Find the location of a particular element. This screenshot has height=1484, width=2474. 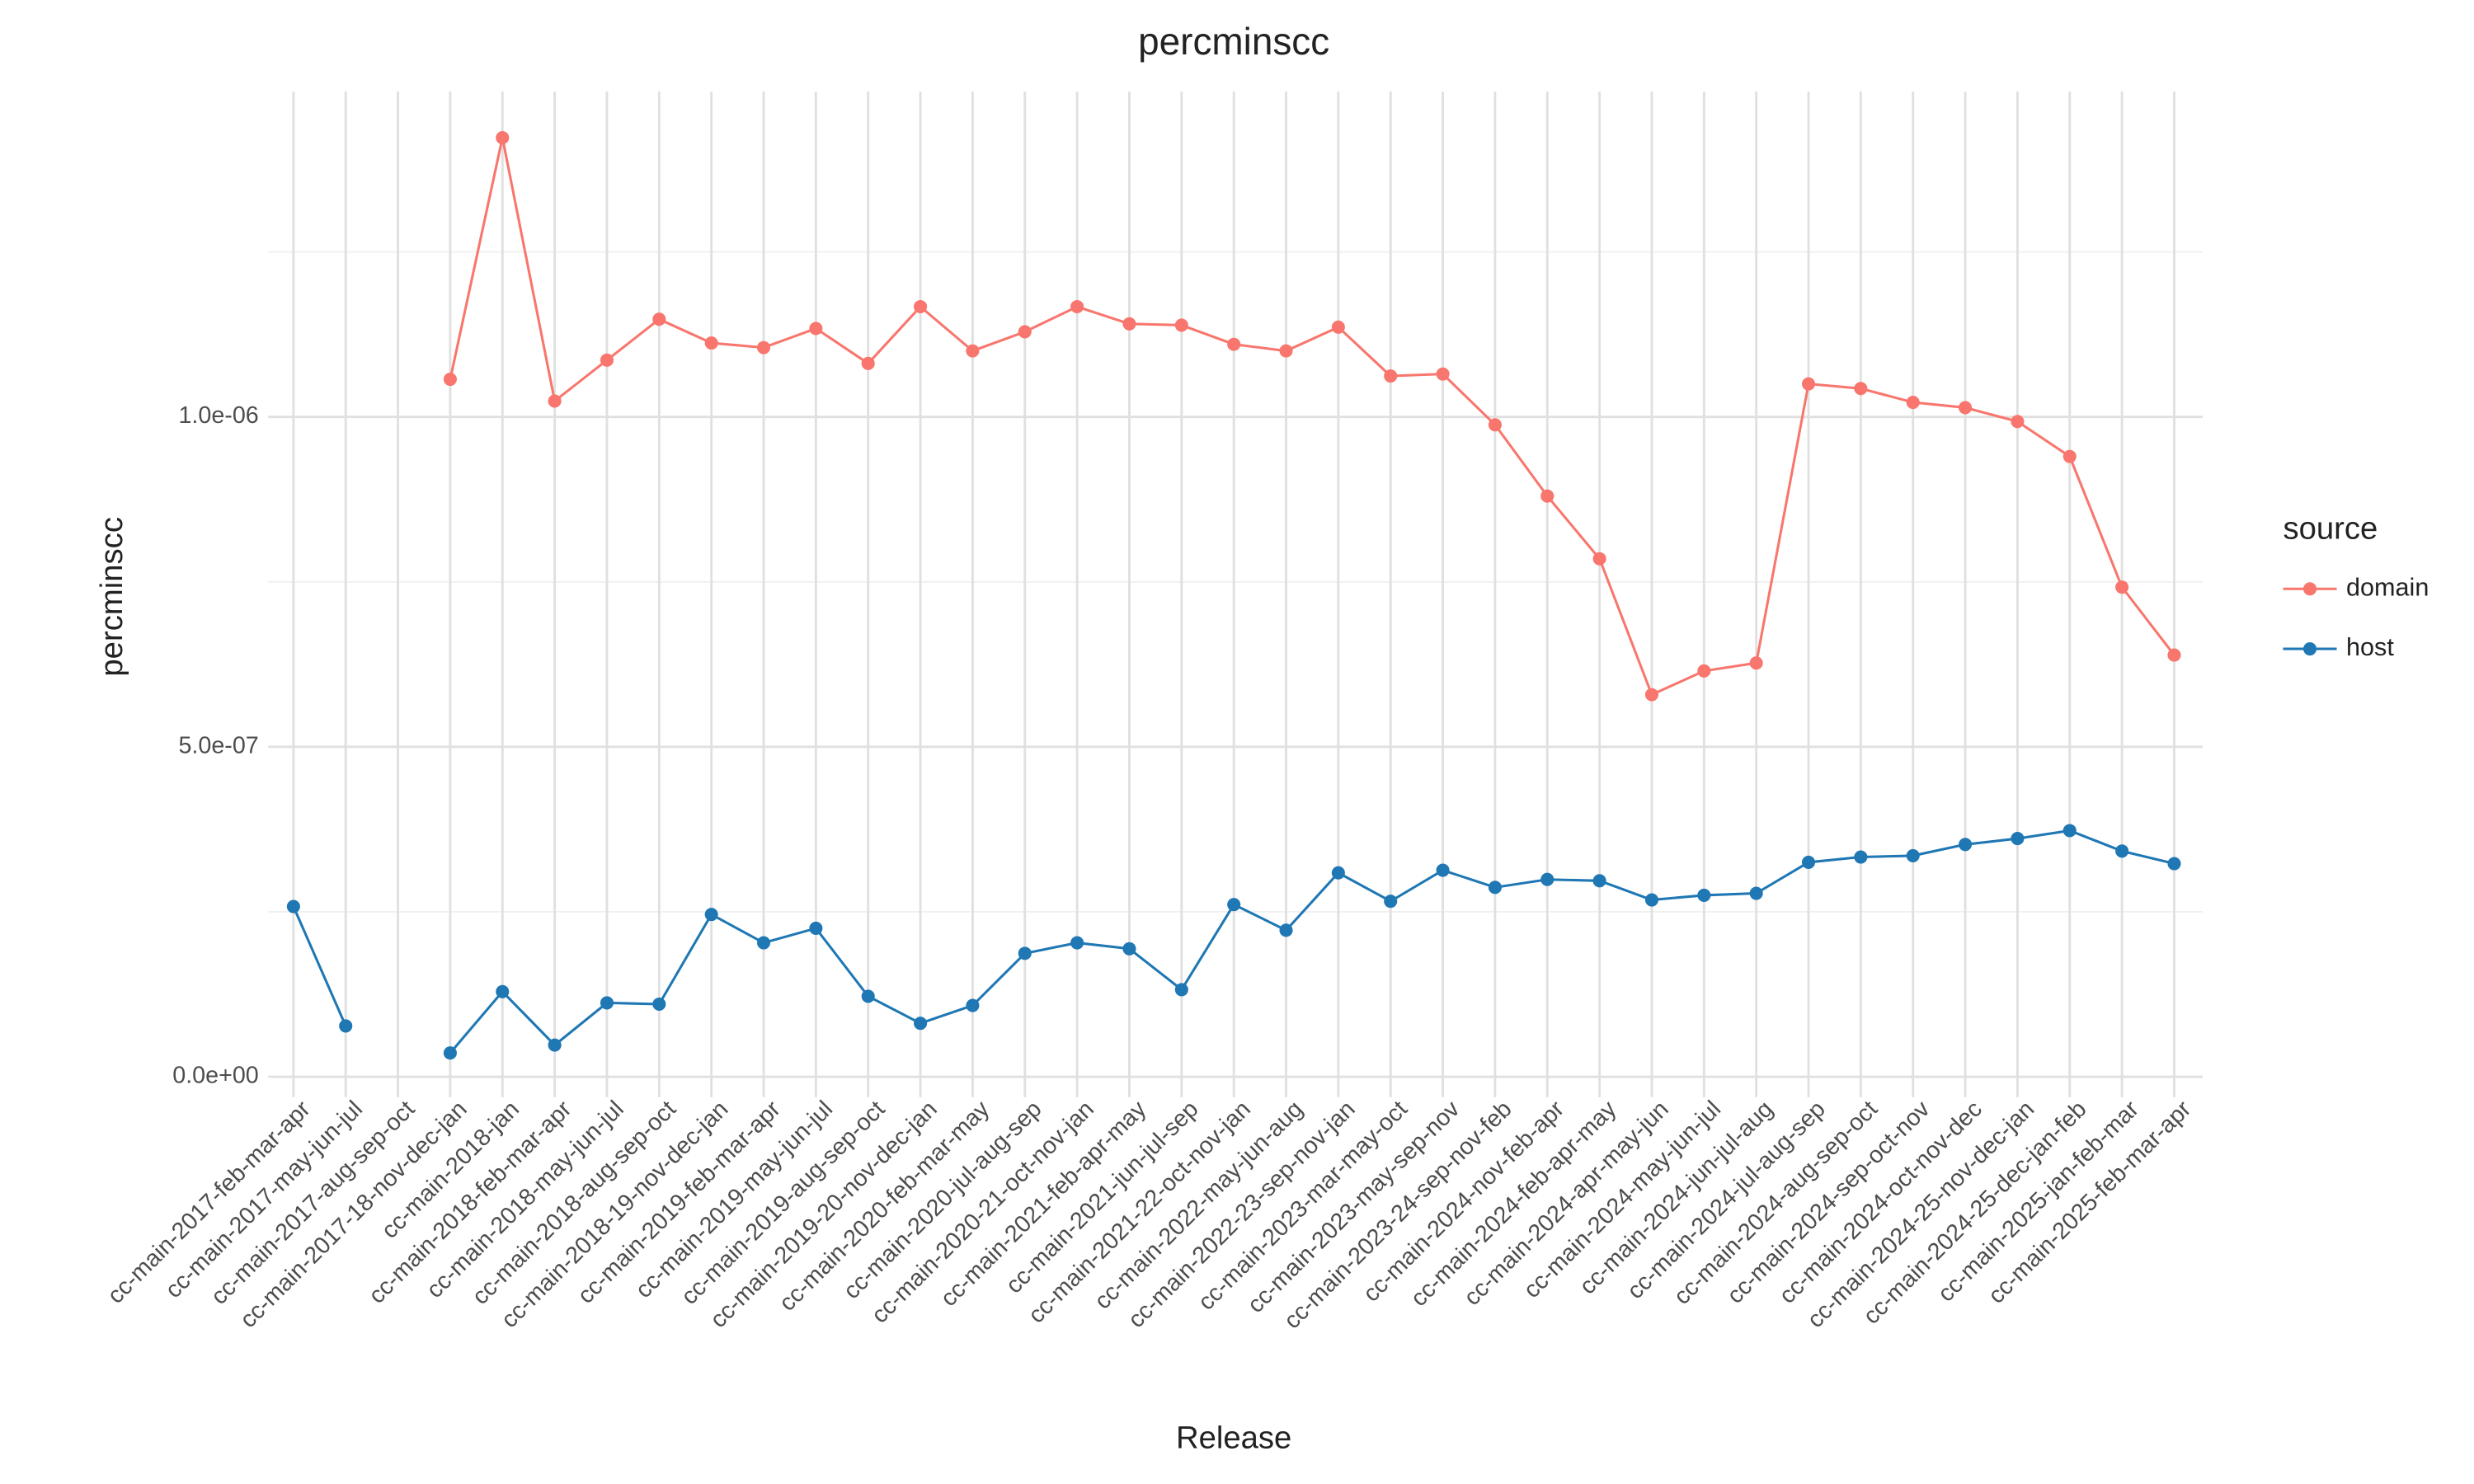

series-line is located at coordinates (1233, 942).